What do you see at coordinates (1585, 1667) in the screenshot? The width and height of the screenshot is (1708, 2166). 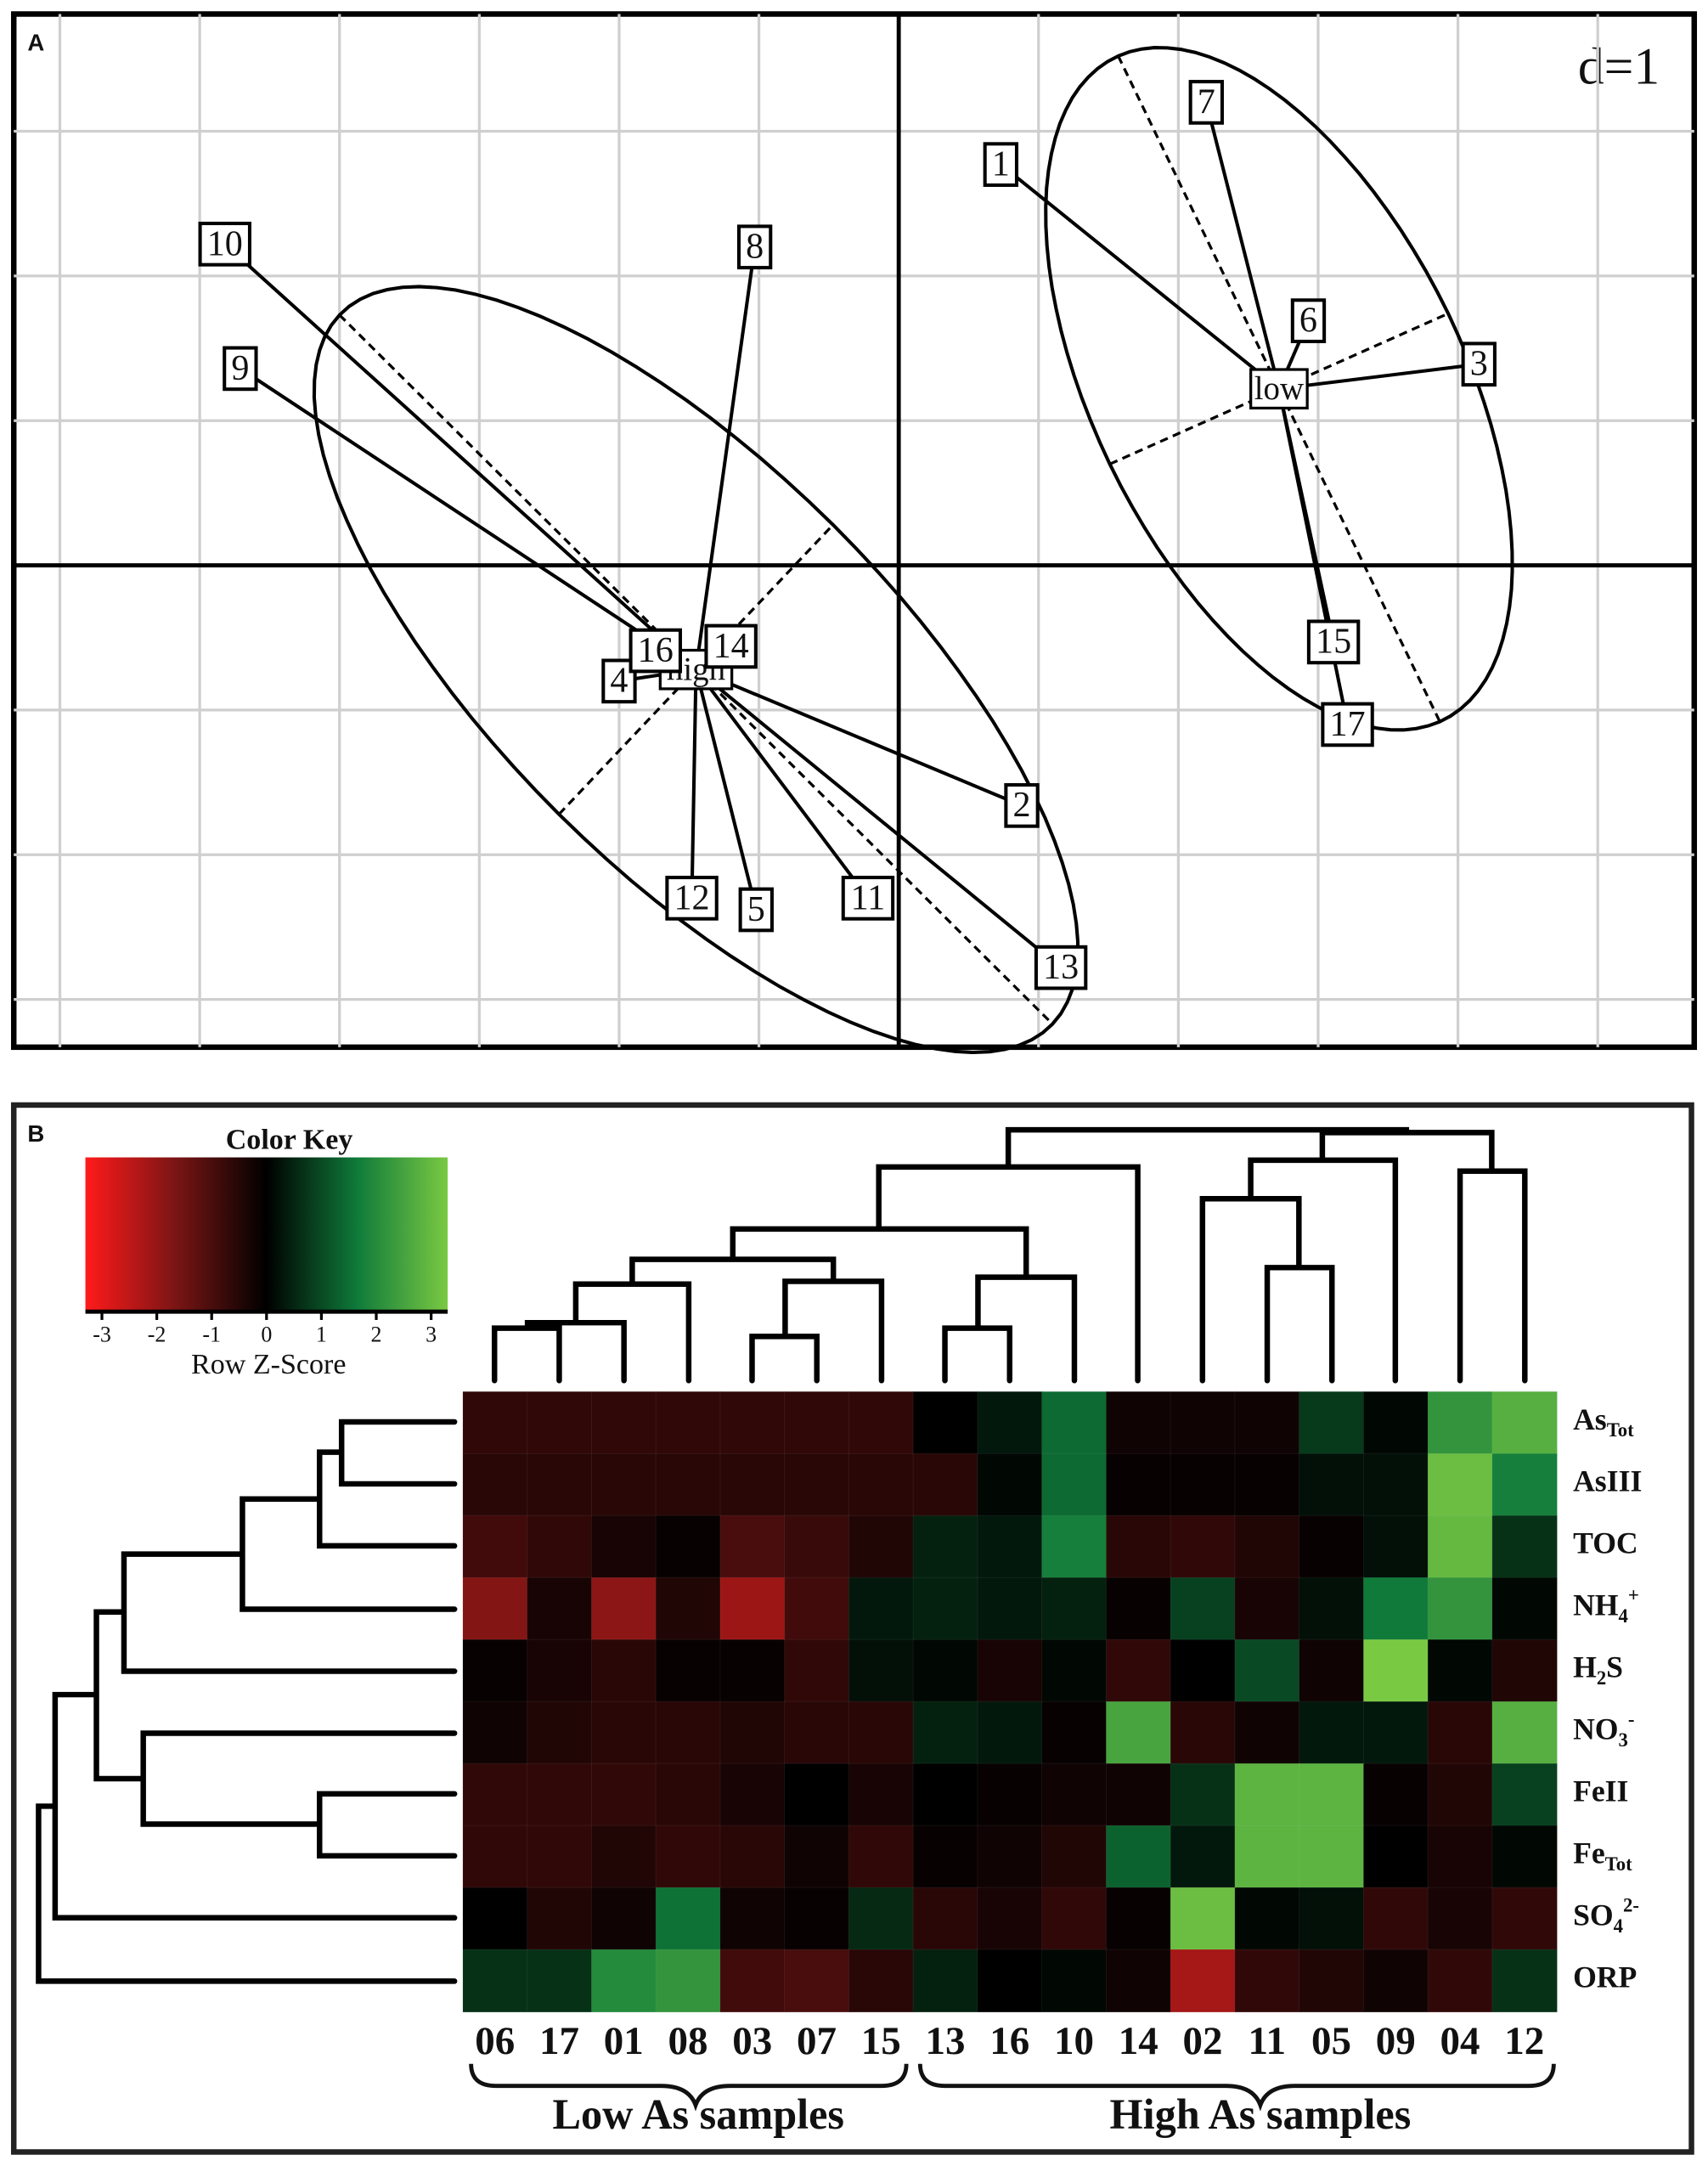 I see `row-label-part: H` at bounding box center [1585, 1667].